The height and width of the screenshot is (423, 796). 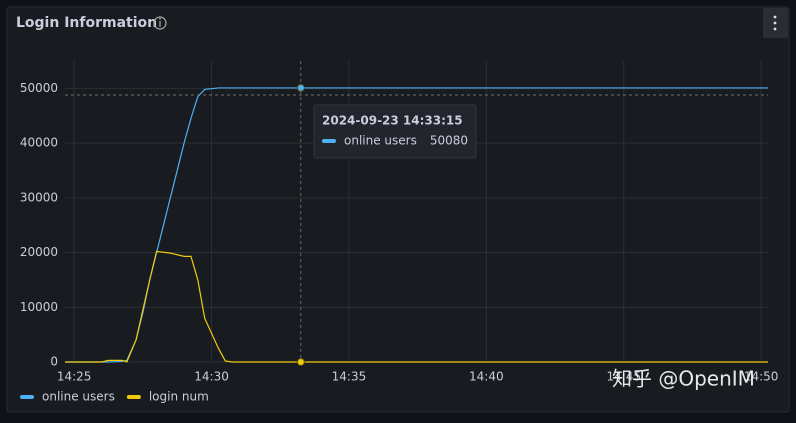 I want to click on x-tick-label: 14:25, so click(x=74, y=377).